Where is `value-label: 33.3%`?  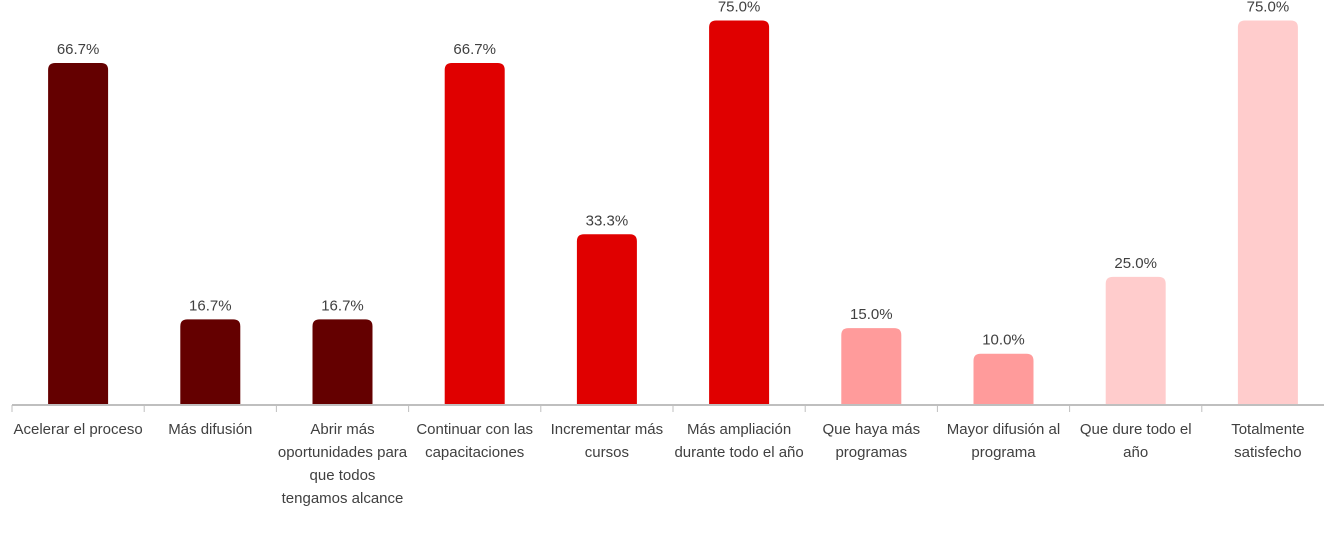
value-label: 33.3% is located at coordinates (607, 220).